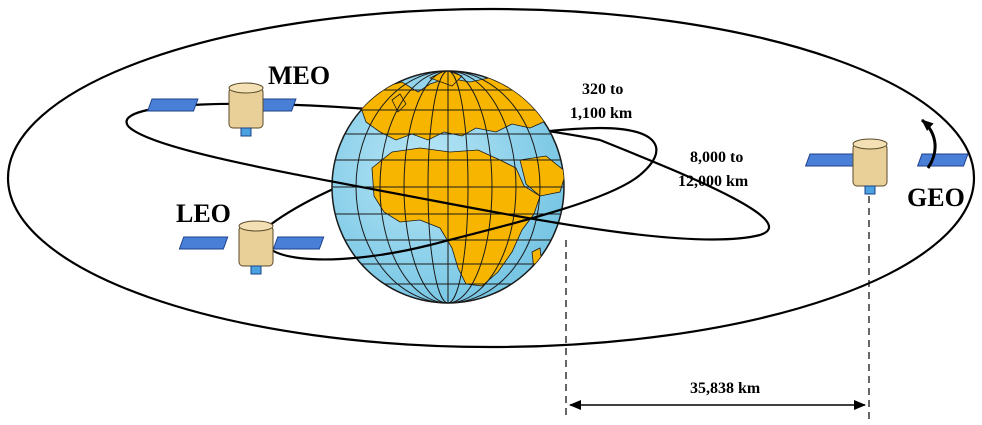  I want to click on meo-satellite, so click(221, 109).